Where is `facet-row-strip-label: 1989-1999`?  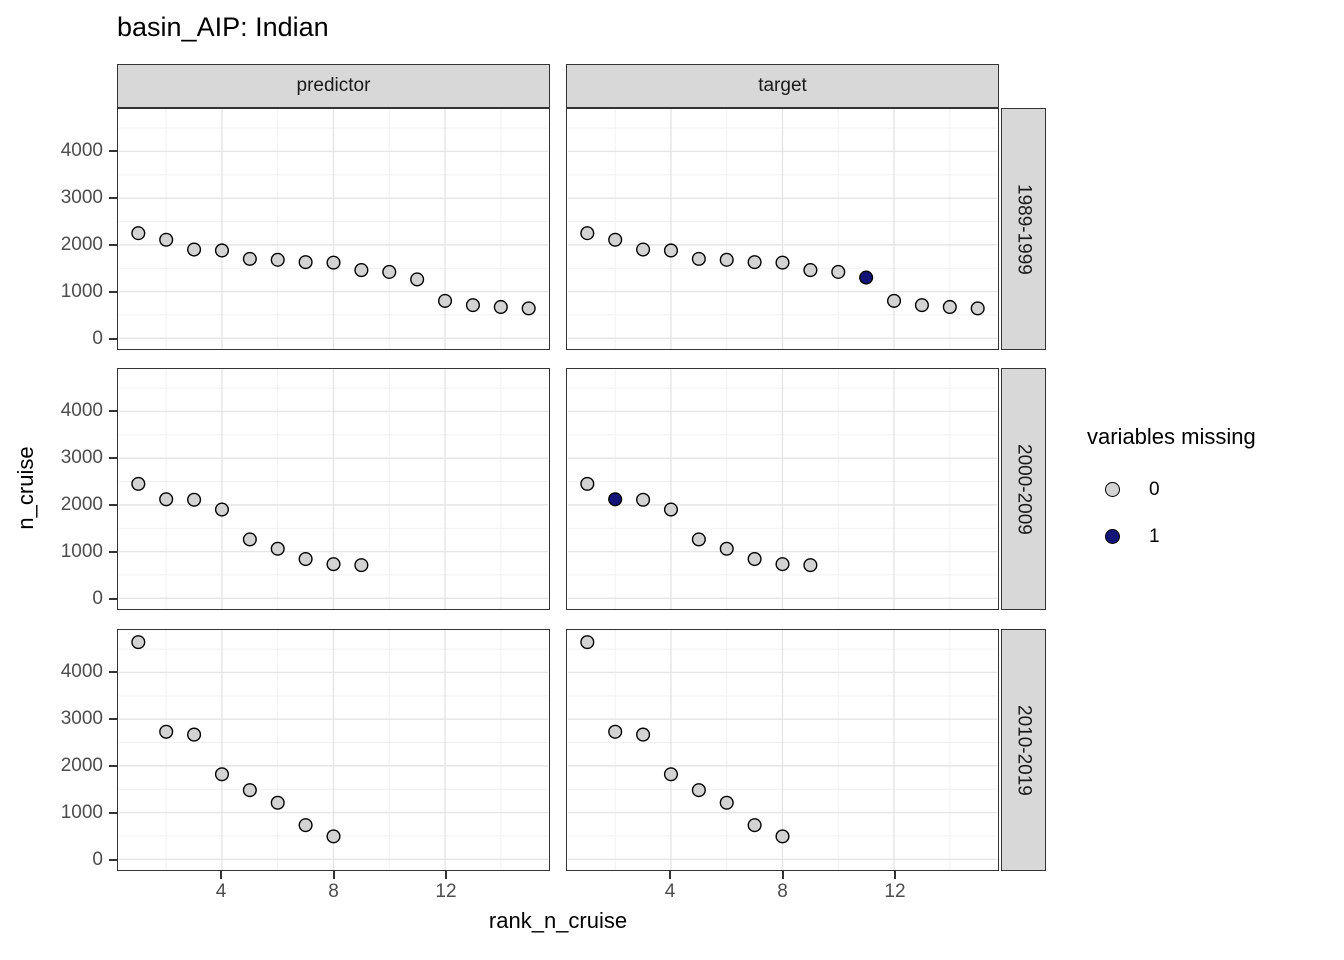 facet-row-strip-label: 1989-1999 is located at coordinates (1024, 229).